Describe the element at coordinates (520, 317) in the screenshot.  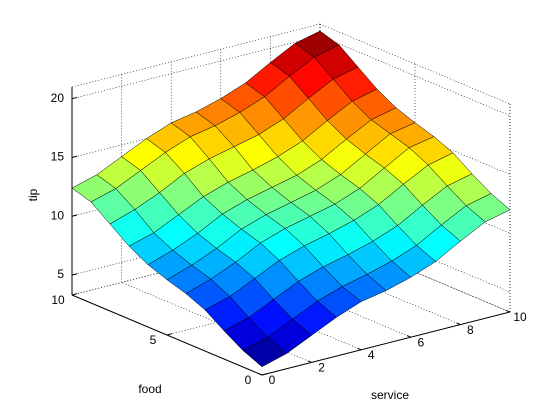
I see `x-tick-label: 10` at that location.